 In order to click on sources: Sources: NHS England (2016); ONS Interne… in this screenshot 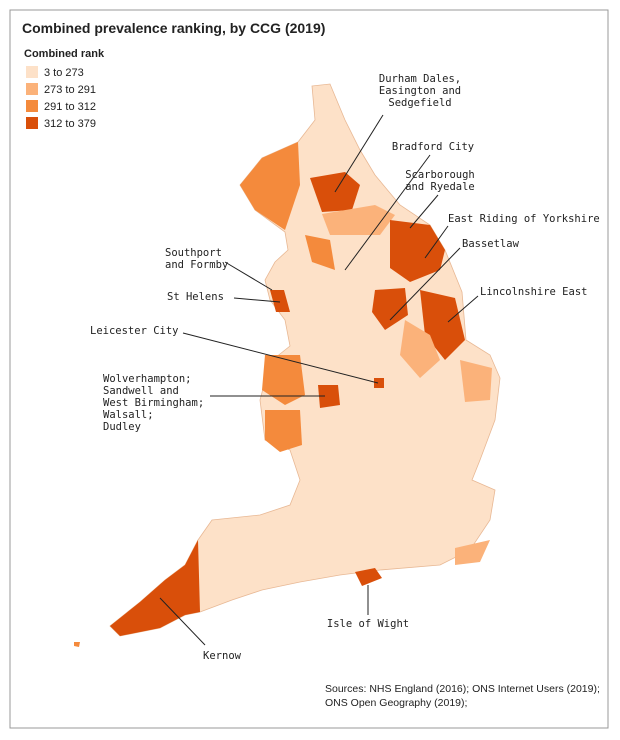, I will do `click(462, 689)`.